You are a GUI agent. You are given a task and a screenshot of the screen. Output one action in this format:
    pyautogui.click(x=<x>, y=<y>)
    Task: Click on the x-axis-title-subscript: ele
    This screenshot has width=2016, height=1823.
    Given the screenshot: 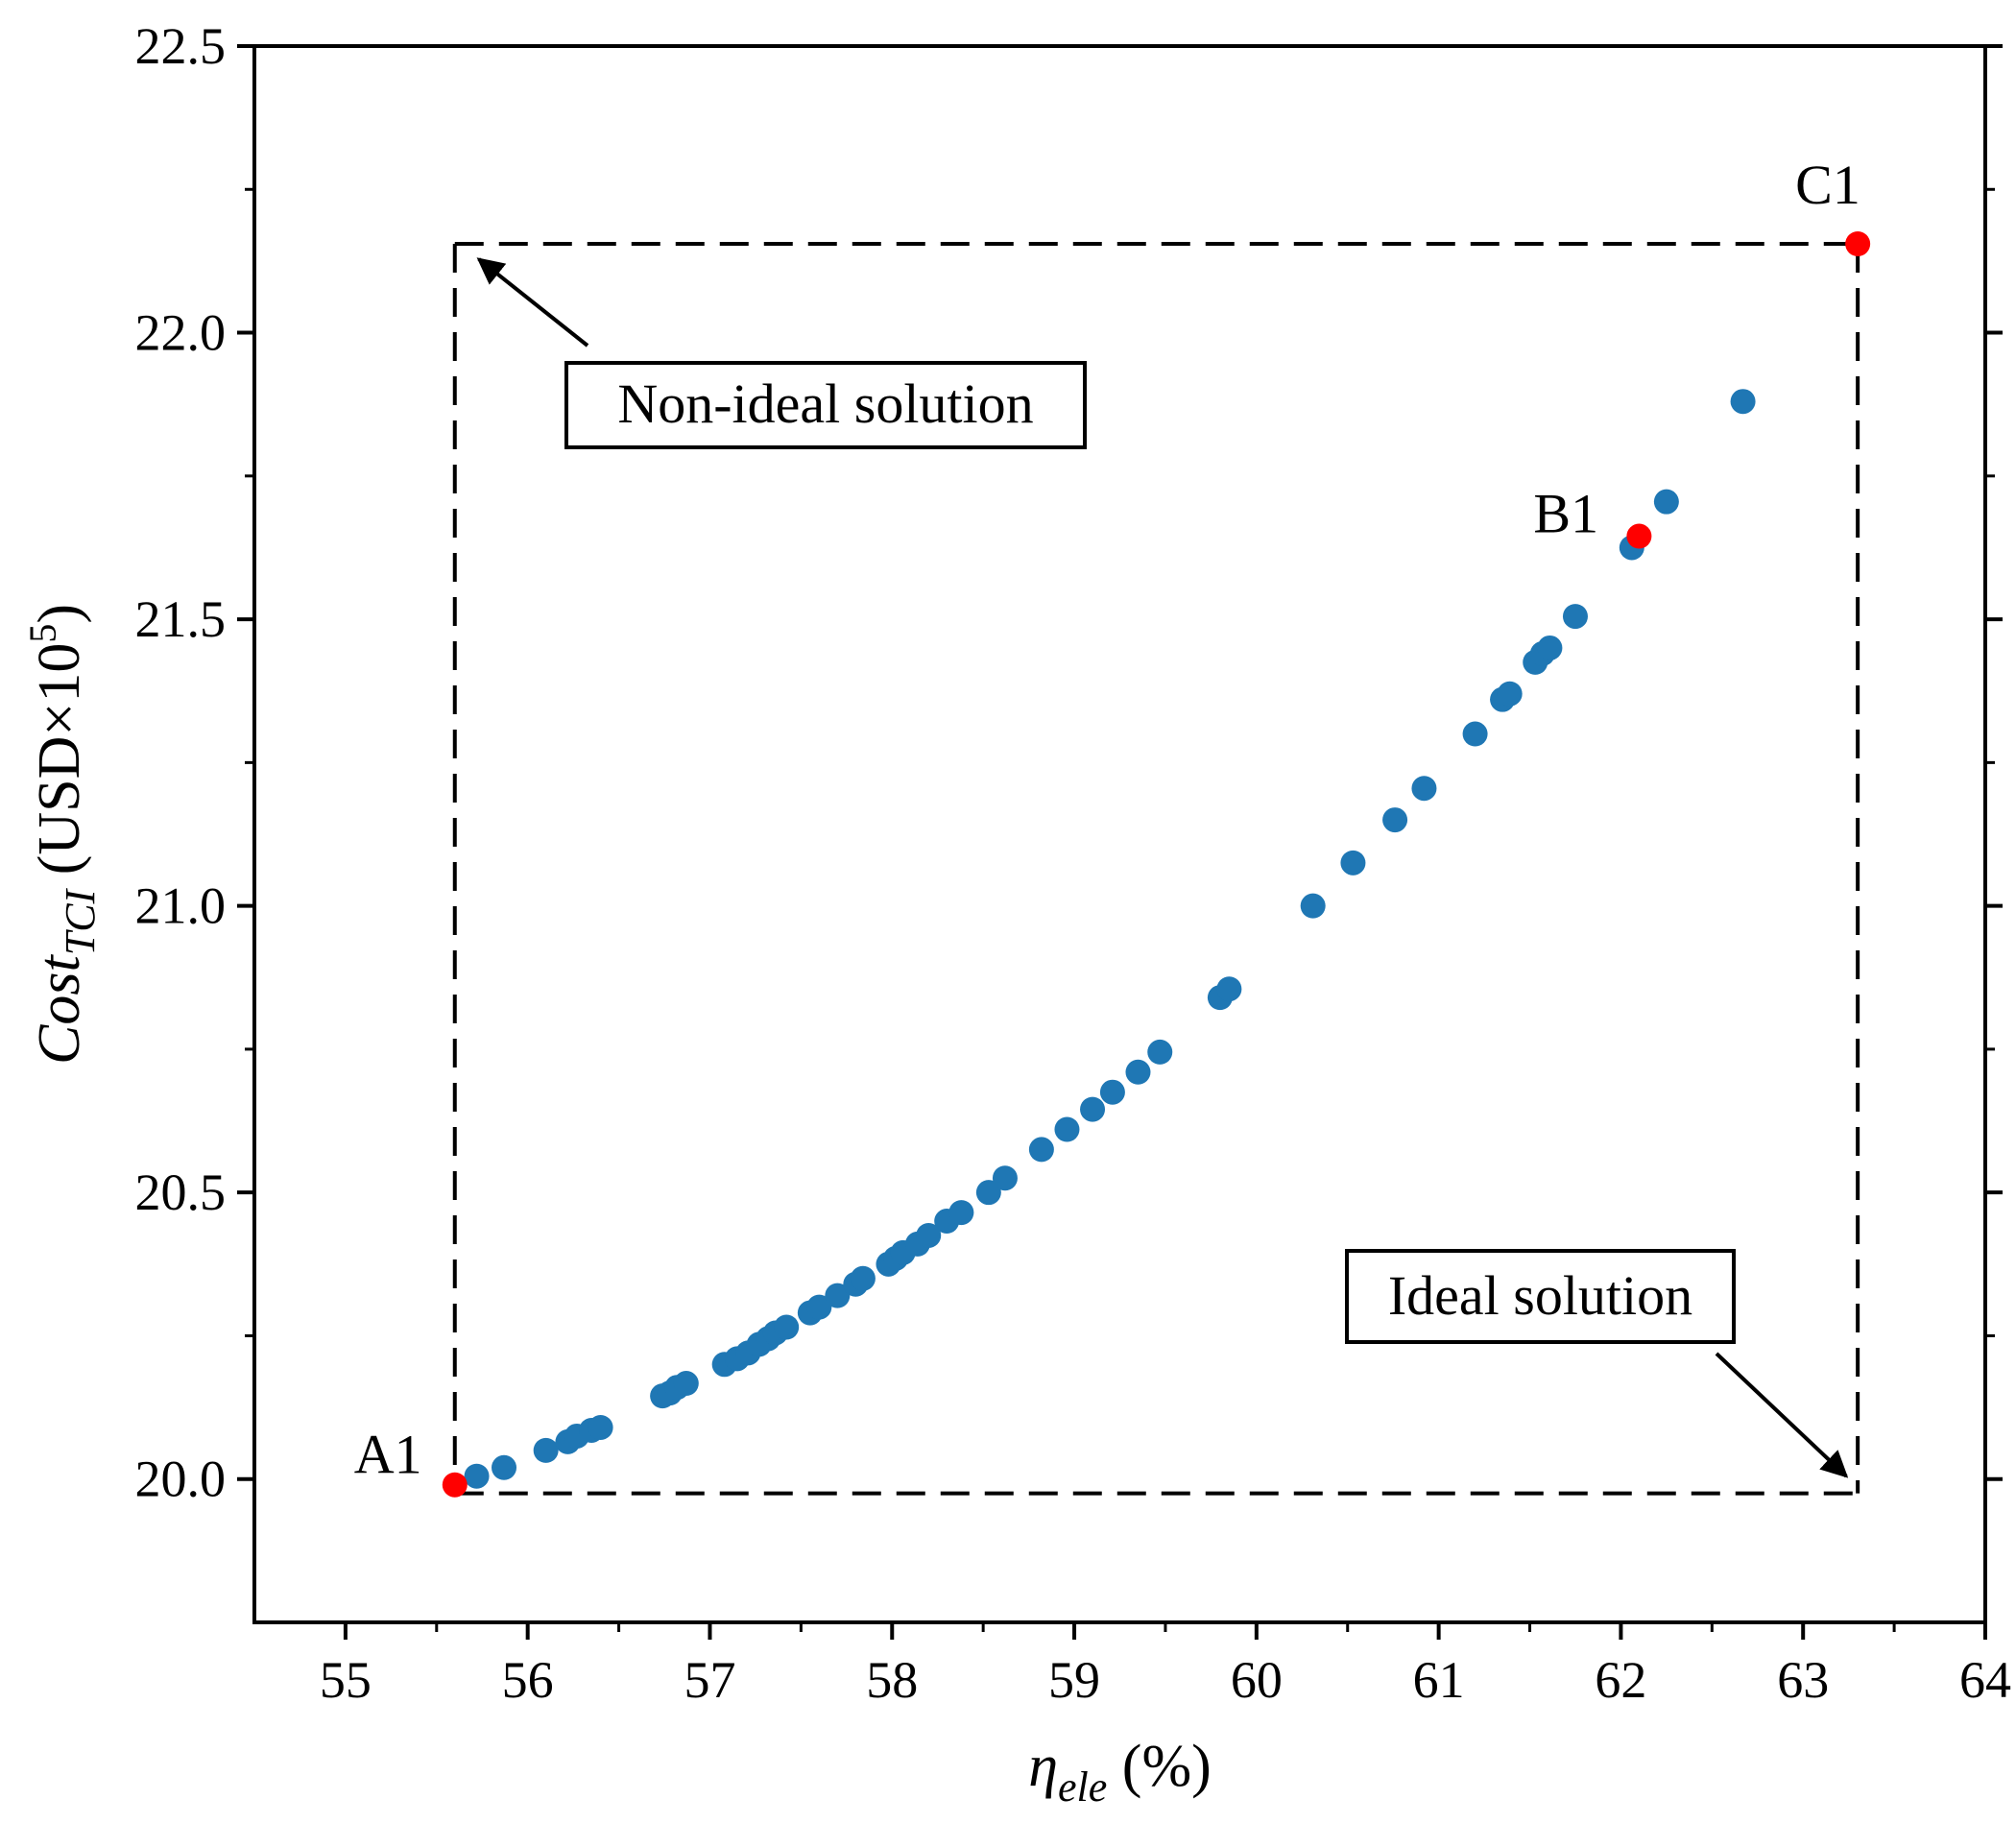 What is the action you would take?
    pyautogui.click(x=1082, y=1787)
    